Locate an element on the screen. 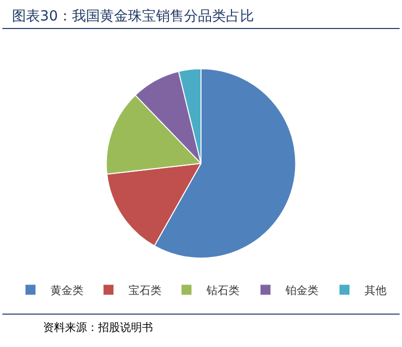  legend-label: 黄金类 is located at coordinates (67, 290).